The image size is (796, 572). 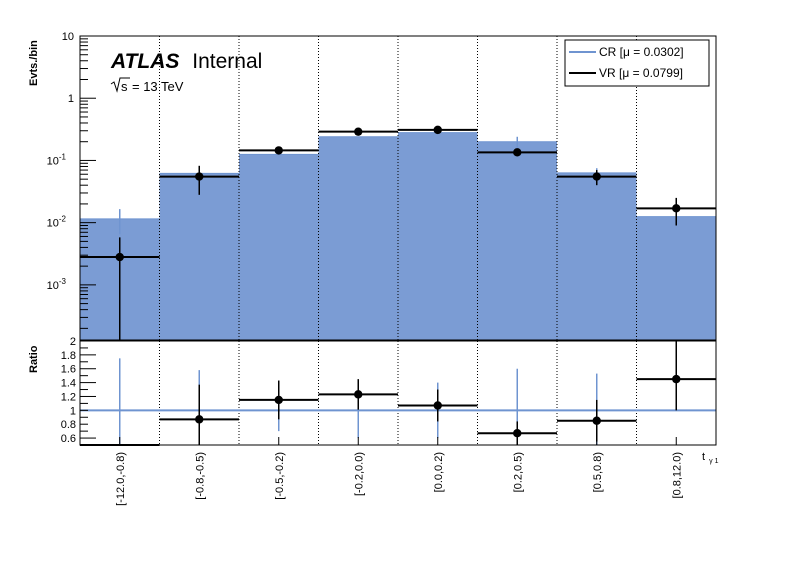 What do you see at coordinates (68, 356) in the screenshot?
I see `ratio-y-tick-label: 1.8` at bounding box center [68, 356].